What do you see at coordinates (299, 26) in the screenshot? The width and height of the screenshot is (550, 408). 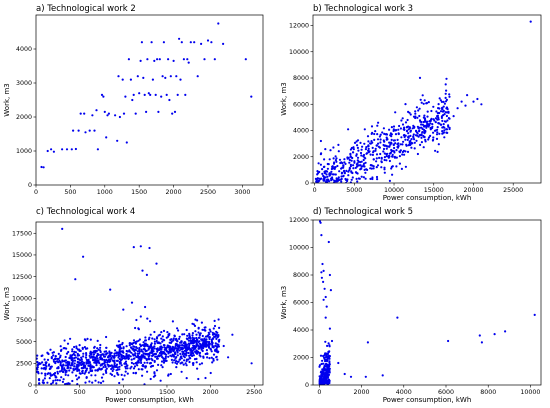 I see `y-tick-label: 12000` at bounding box center [299, 26].